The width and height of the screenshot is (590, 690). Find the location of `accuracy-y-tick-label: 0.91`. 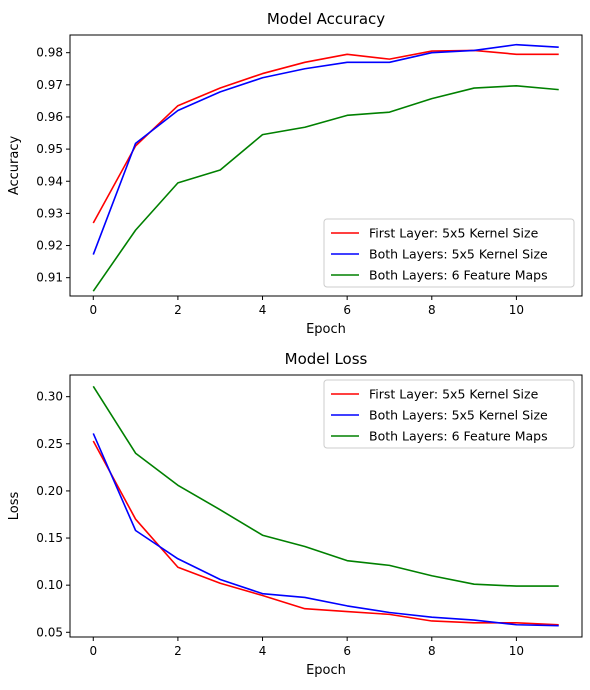

accuracy-y-tick-label: 0.91 is located at coordinates (49, 278).